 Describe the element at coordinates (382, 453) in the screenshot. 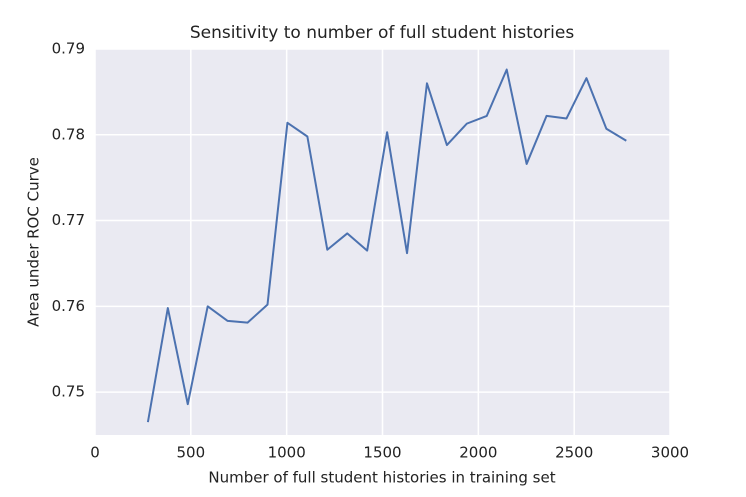

I see `x-tick-label: 1500` at that location.